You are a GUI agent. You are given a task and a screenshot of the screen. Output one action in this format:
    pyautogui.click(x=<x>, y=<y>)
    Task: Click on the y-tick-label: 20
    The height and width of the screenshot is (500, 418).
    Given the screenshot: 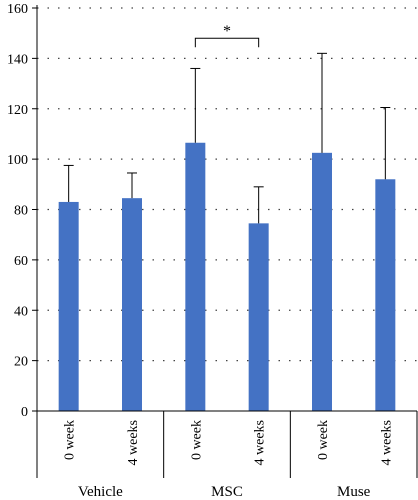 What is the action you would take?
    pyautogui.click(x=21, y=362)
    